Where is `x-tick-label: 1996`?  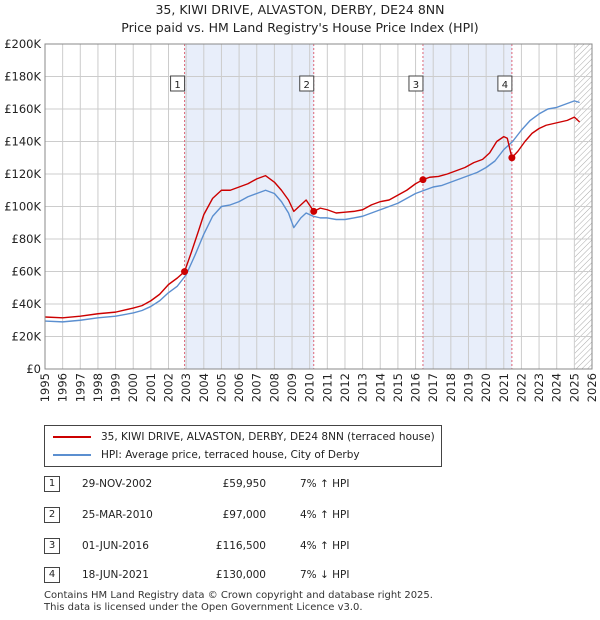
x-tick-label: 1996 is located at coordinates (63, 387).